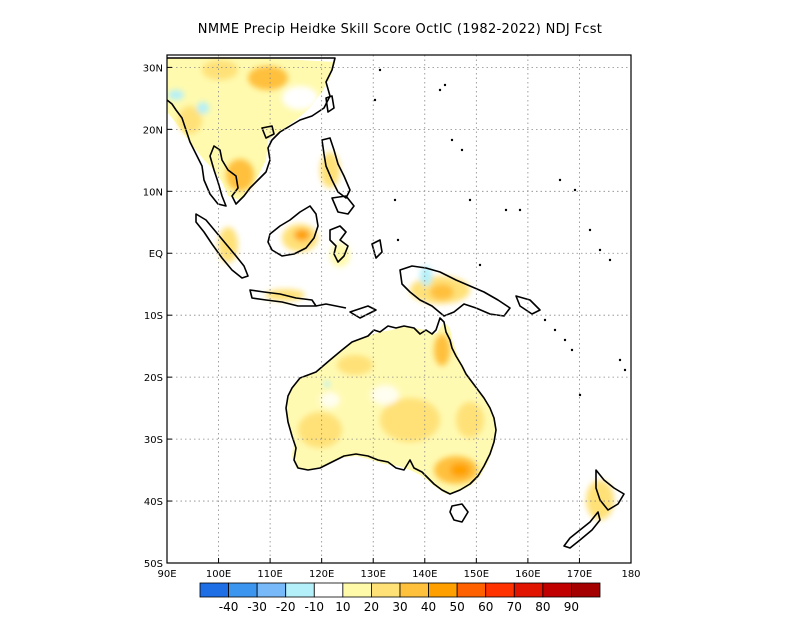 This screenshot has height=618, width=800. Describe the element at coordinates (320, 430) in the screenshot. I see `skill-patch-wa` at that location.